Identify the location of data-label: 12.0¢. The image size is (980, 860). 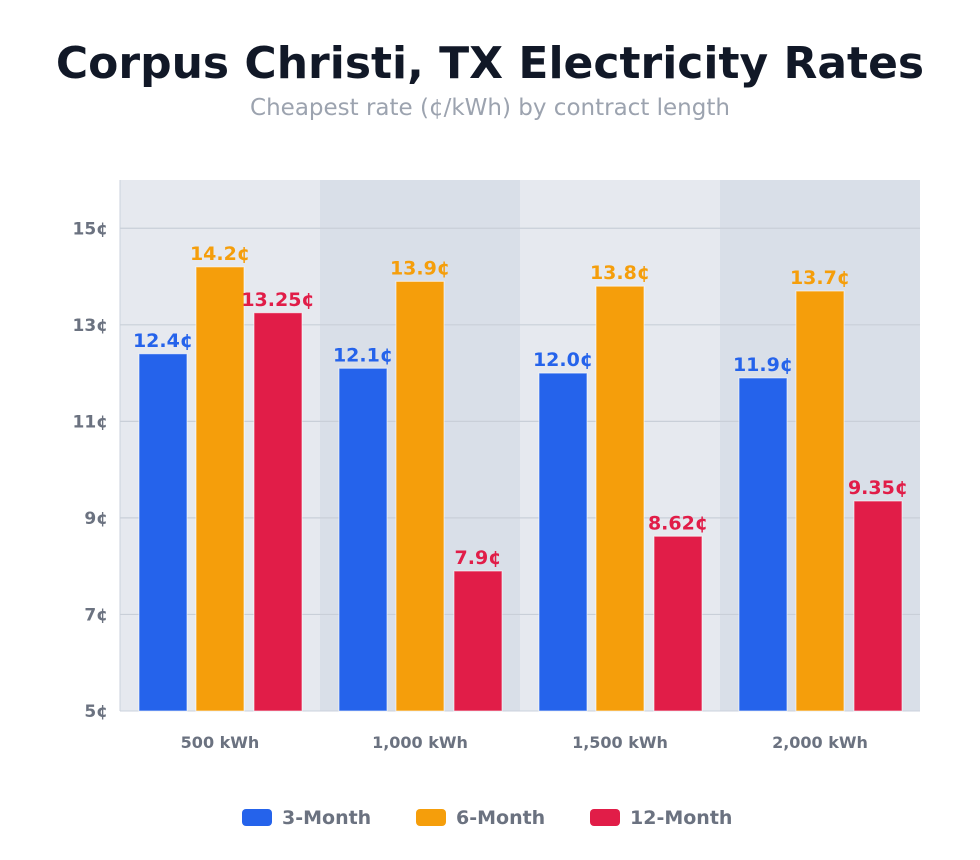
(563, 360).